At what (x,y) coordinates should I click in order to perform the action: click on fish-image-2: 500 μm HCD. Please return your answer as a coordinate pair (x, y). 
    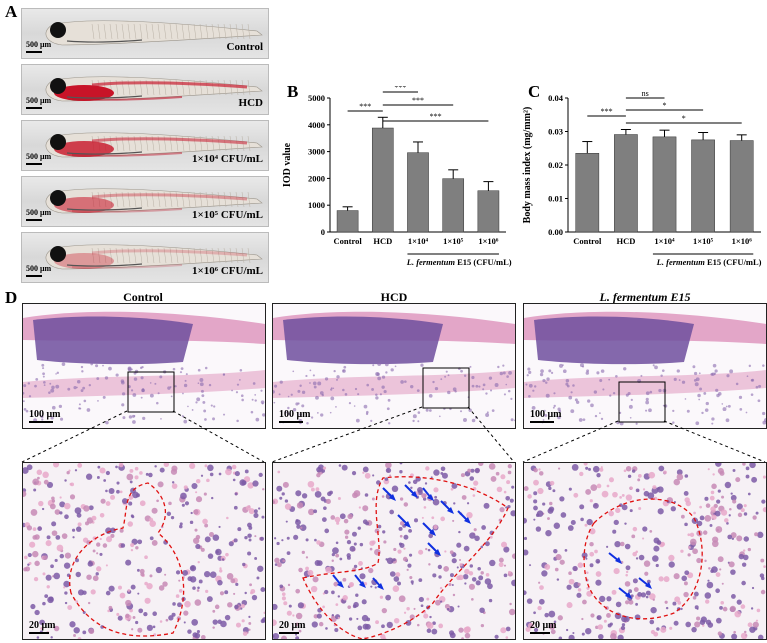
    Looking at the image, I should click on (145, 89).